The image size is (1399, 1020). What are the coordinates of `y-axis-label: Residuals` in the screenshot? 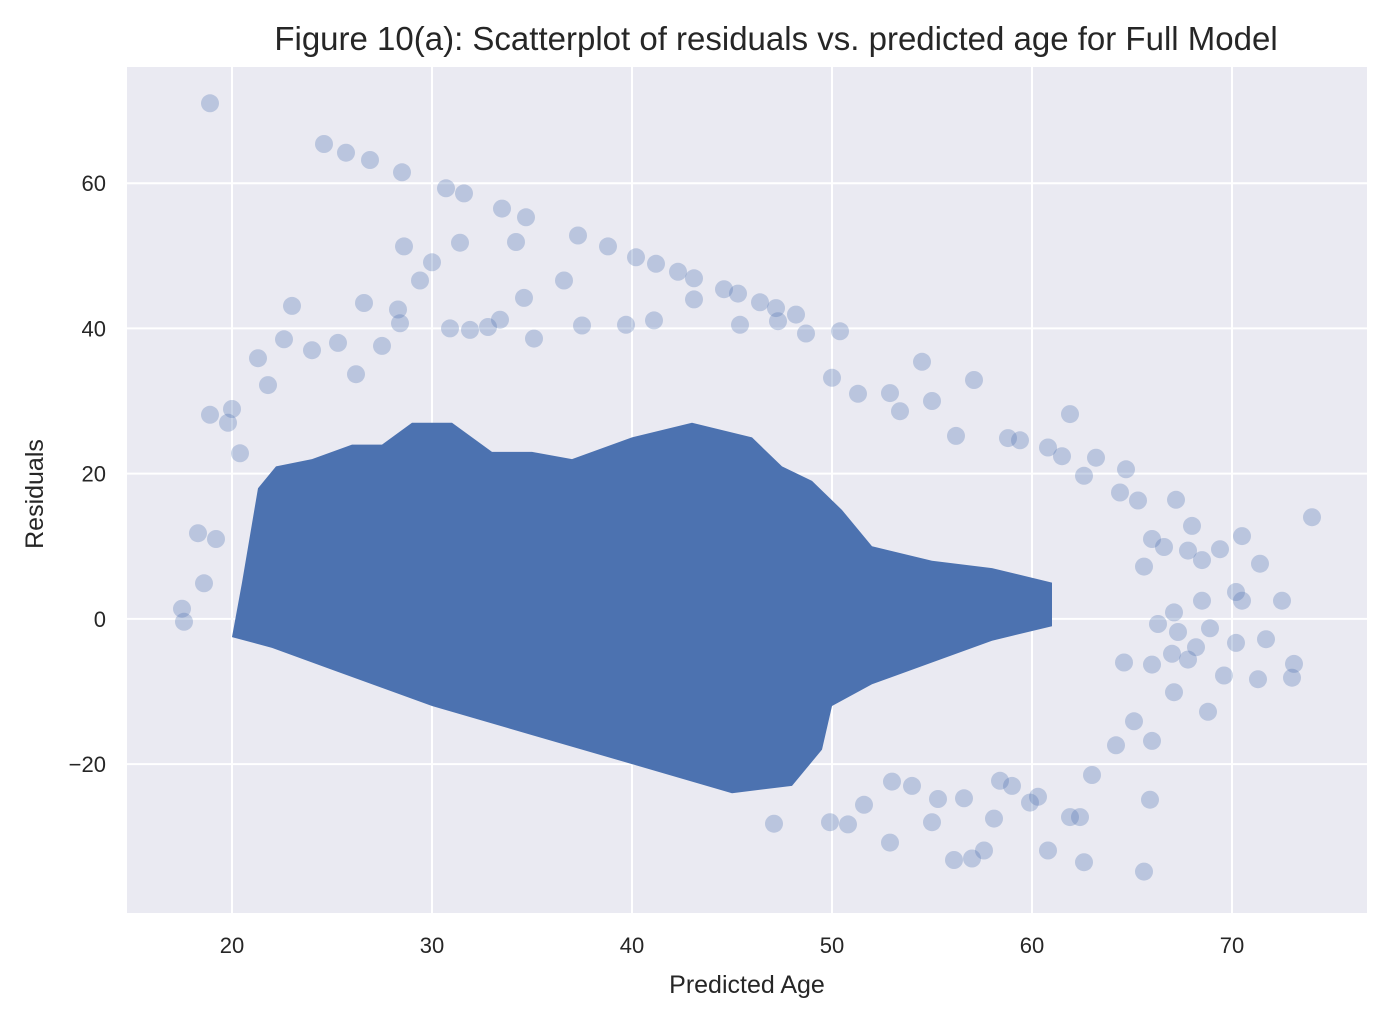 It's located at (35, 494).